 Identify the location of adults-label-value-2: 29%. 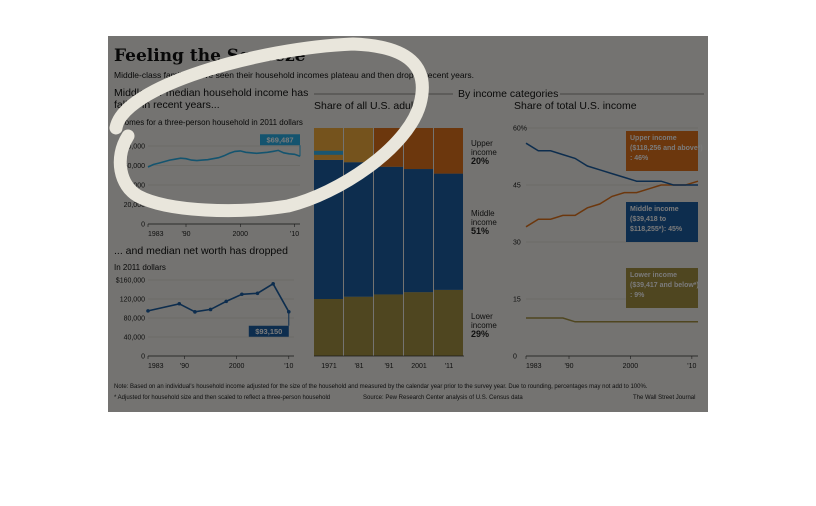
(480, 334).